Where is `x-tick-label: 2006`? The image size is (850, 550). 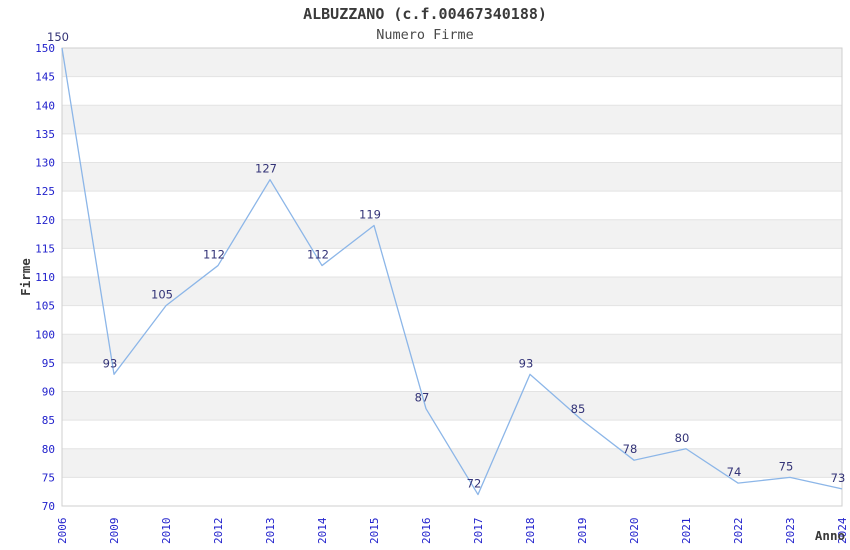 x-tick-label: 2006 is located at coordinates (62, 531).